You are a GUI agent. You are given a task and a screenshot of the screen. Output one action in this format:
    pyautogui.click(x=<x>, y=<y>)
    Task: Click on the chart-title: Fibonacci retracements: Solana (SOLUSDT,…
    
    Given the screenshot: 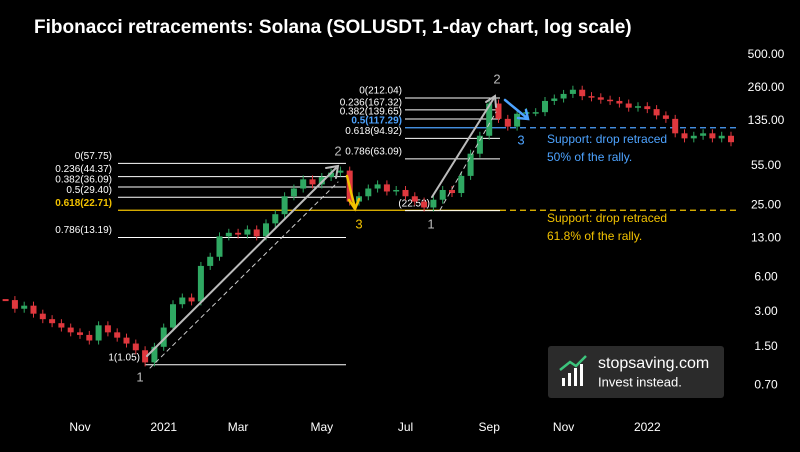 What is the action you would take?
    pyautogui.click(x=333, y=27)
    